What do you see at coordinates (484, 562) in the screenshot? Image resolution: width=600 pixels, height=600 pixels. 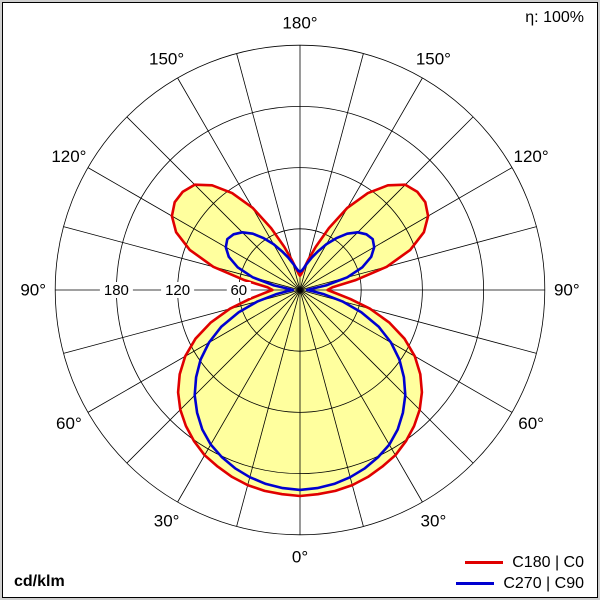 I see `legend-line-red` at bounding box center [484, 562].